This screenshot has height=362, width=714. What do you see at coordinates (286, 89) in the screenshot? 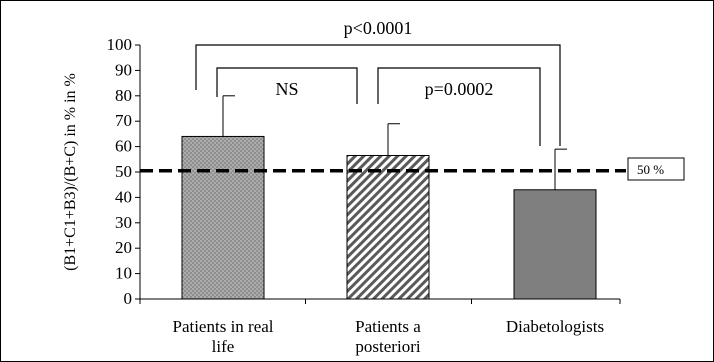
I see `significance-label-1: NS` at bounding box center [286, 89].